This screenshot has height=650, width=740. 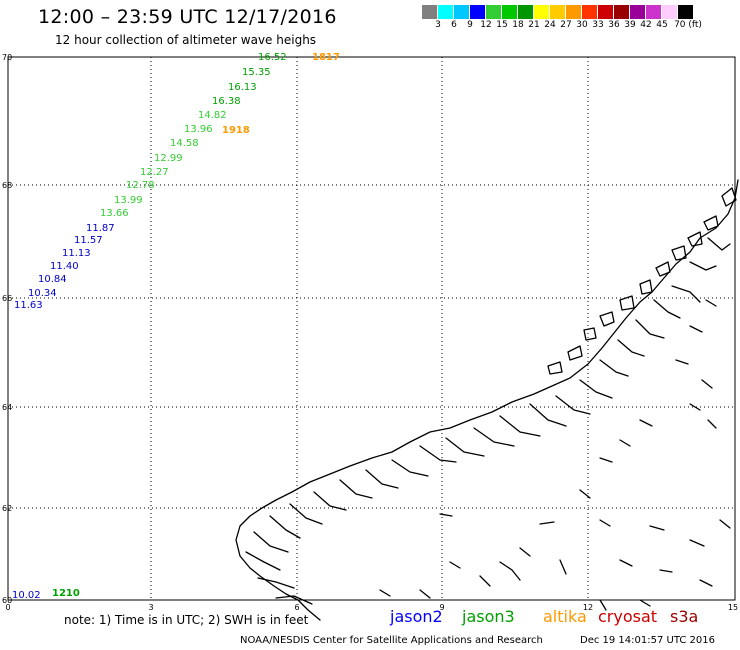 I want to click on wave-height-reading: 16.38, so click(x=226, y=101).